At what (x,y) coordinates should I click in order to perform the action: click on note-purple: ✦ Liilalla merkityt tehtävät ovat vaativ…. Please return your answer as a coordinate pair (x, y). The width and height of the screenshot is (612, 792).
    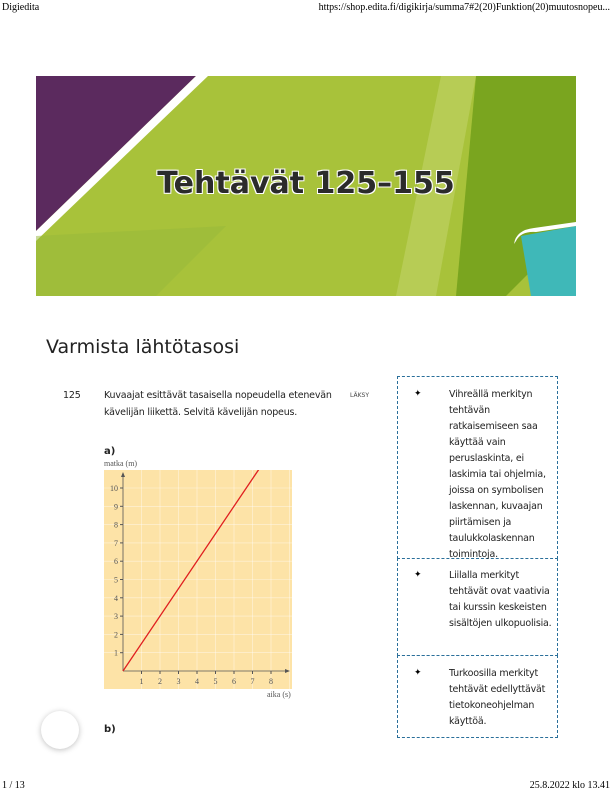
    Looking at the image, I should click on (477, 607).